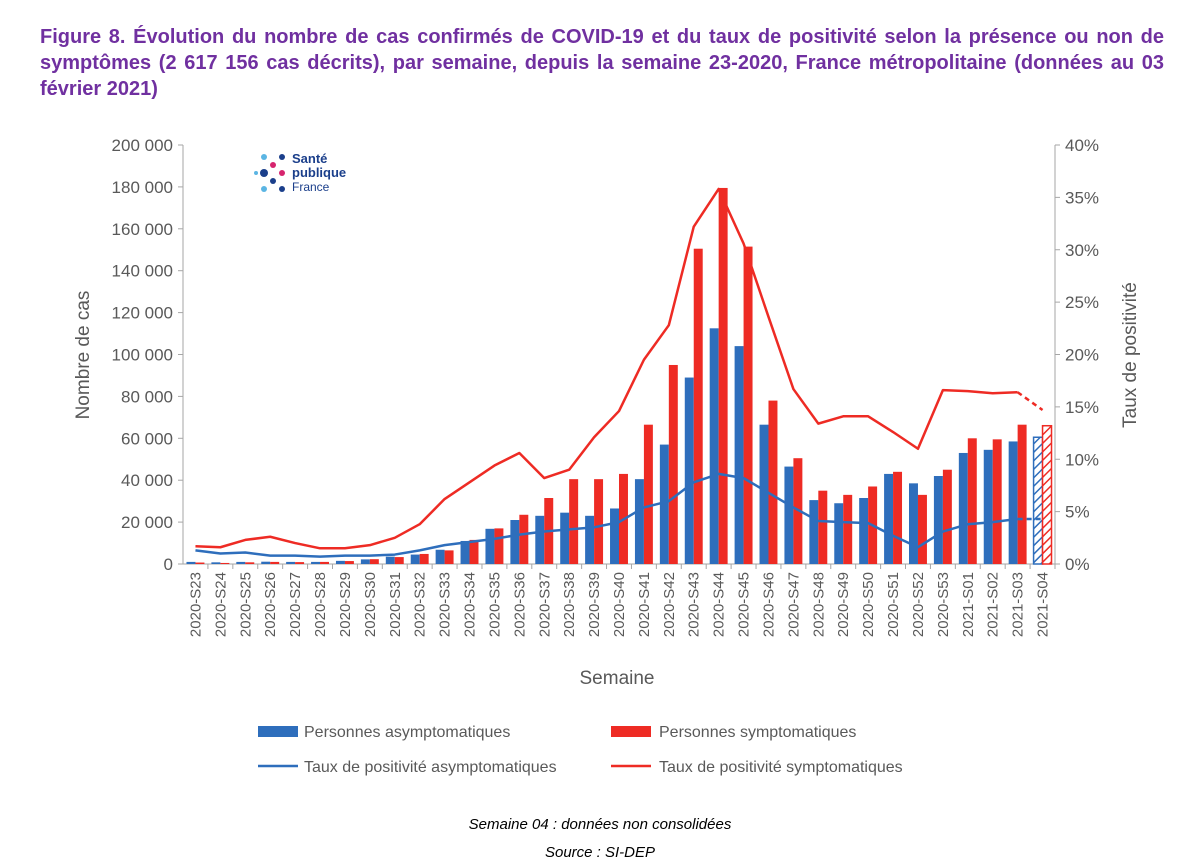  What do you see at coordinates (1043, 604) in the screenshot?
I see `x-tick-label: 2021-S04` at bounding box center [1043, 604].